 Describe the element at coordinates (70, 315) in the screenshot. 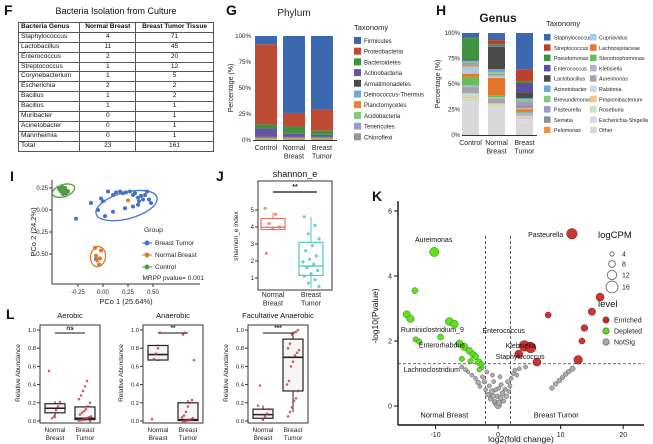

I see `subplot-title: Aerobic` at that location.